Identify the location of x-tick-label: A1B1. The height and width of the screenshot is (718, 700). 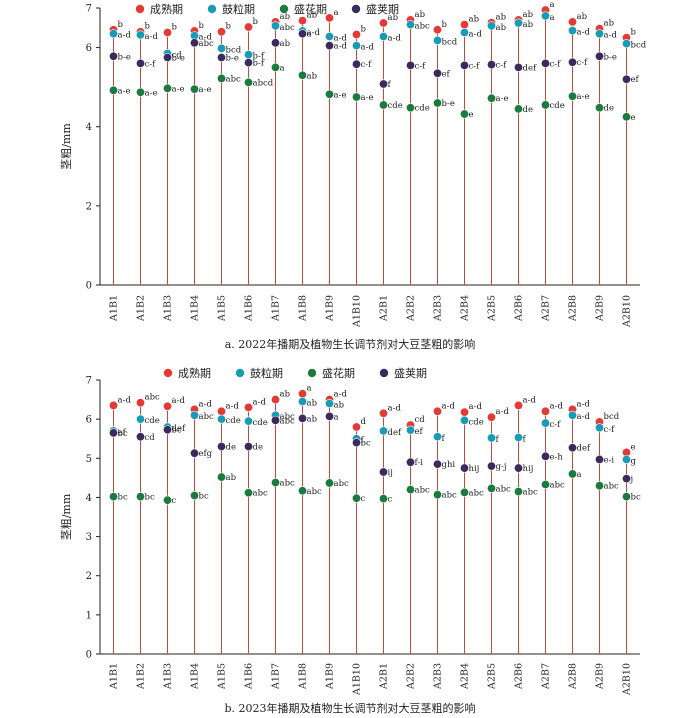
(114, 676).